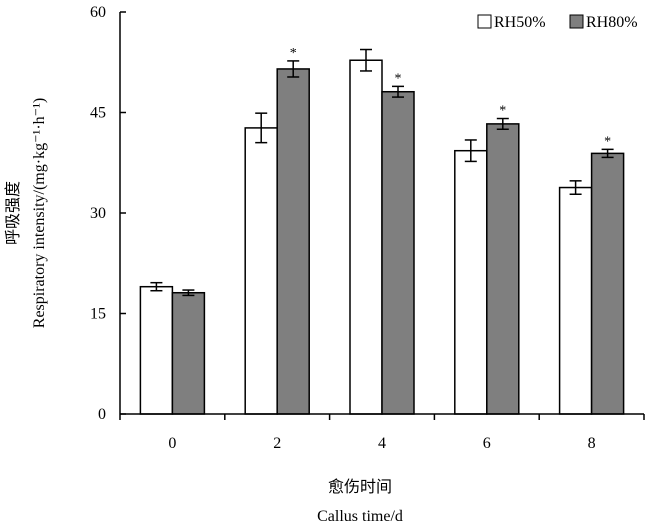  Describe the element at coordinates (98, 213) in the screenshot. I see `y-tick-label: 30` at that location.